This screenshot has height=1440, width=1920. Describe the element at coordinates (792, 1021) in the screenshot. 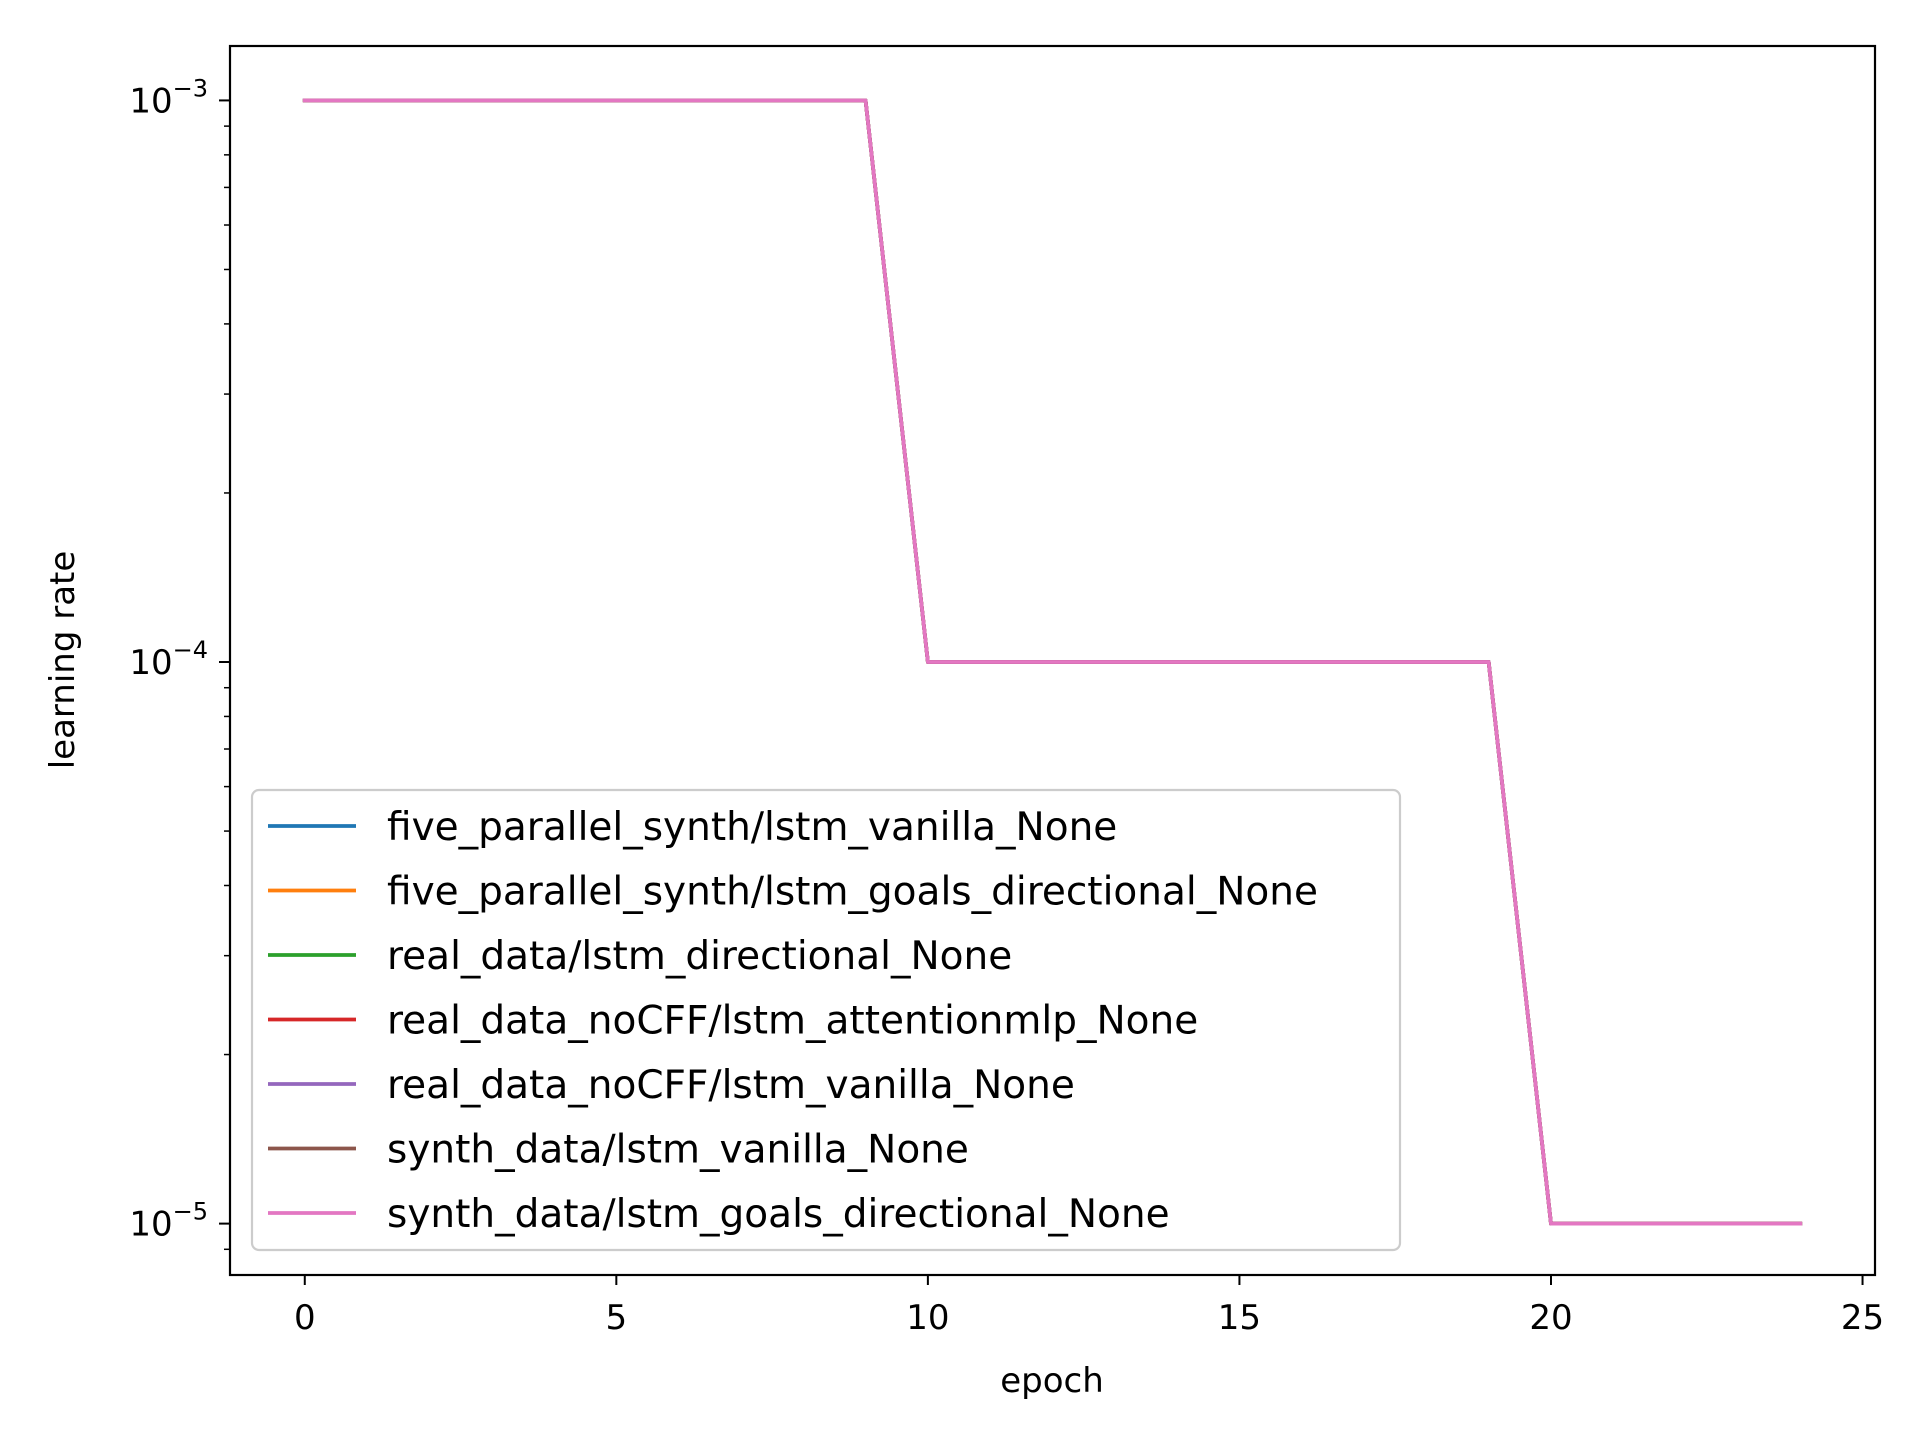

I see `legend-entry: real_data_noCFF/lstm_attentionmlp_None` at that location.